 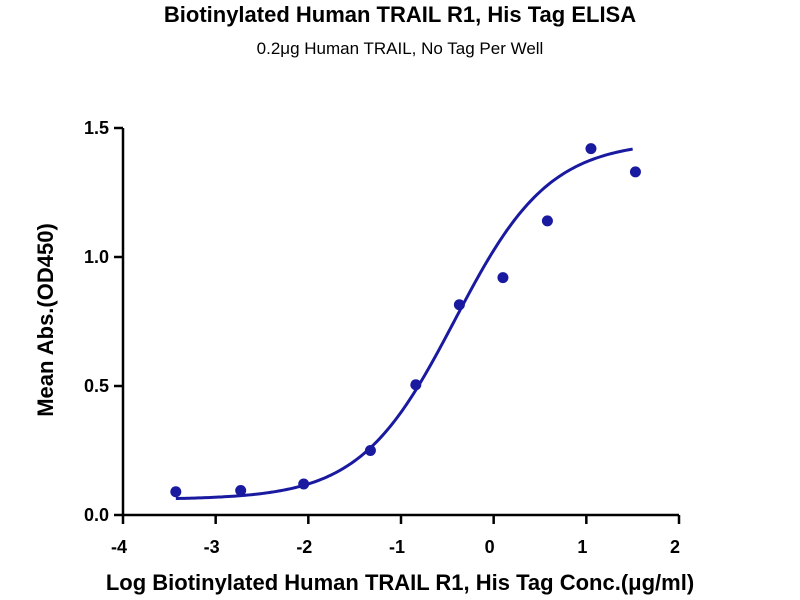 I want to click on x-tick-label: -4, so click(x=119, y=547).